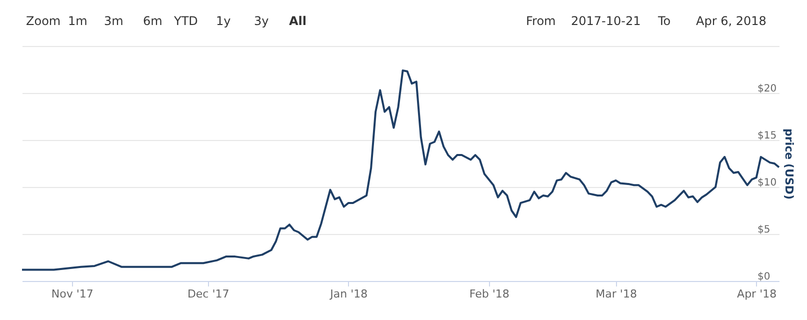  What do you see at coordinates (489, 294) in the screenshot?
I see `x-tick-label: Feb '18` at bounding box center [489, 294].